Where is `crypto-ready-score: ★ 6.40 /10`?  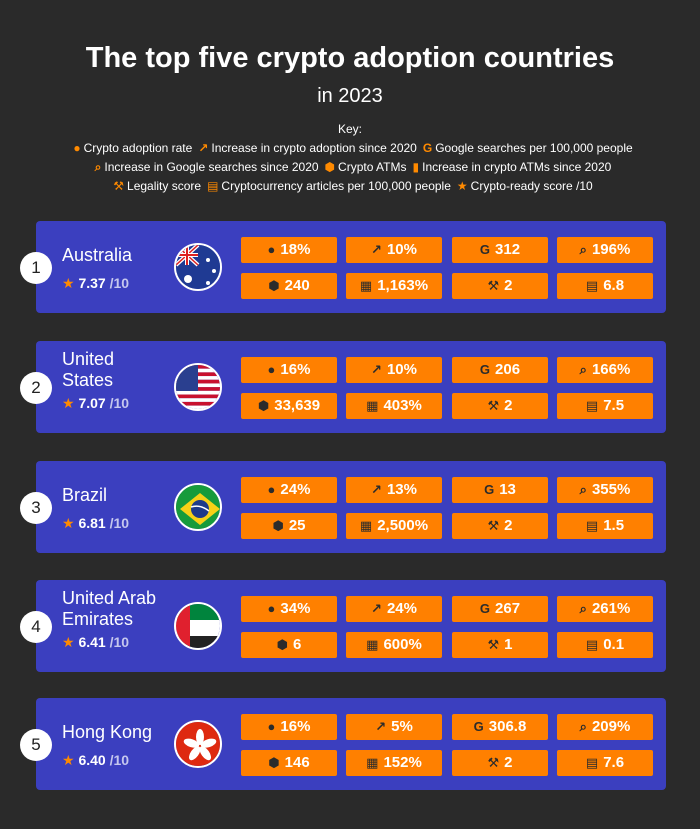
crypto-ready-score: ★ 6.40 /10 is located at coordinates (95, 760).